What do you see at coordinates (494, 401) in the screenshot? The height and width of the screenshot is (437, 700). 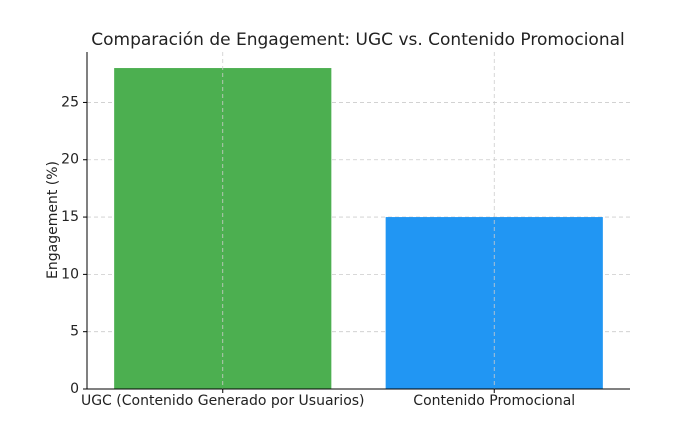 I see `x-tick-label: Contenido Promocional` at bounding box center [494, 401].